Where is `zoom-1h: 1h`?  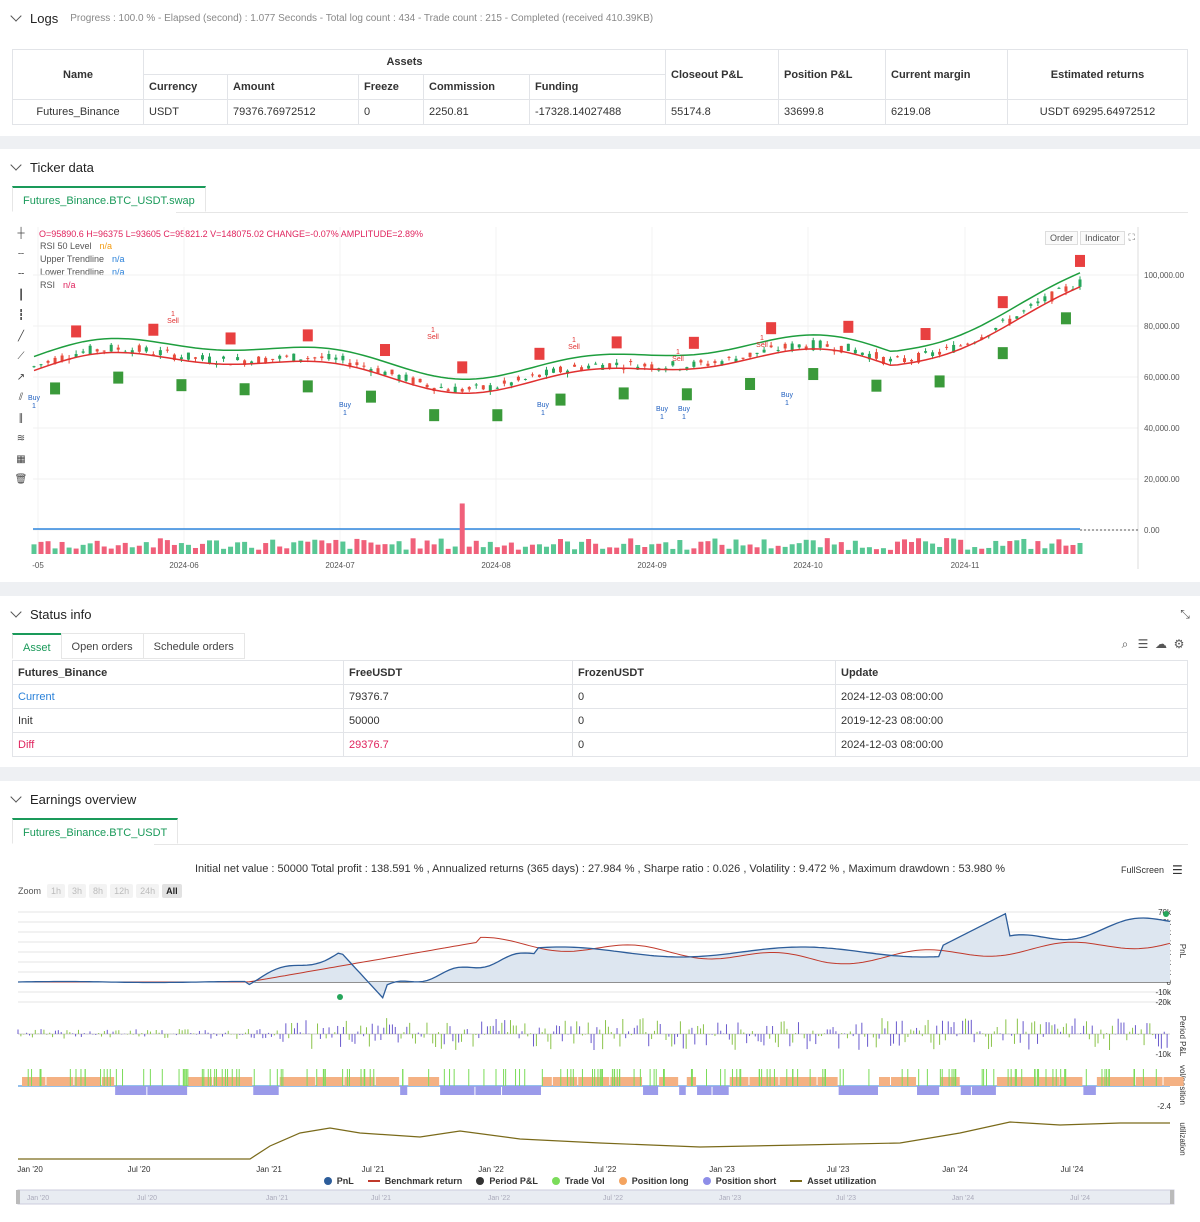
zoom-1h: 1h is located at coordinates (56, 891).